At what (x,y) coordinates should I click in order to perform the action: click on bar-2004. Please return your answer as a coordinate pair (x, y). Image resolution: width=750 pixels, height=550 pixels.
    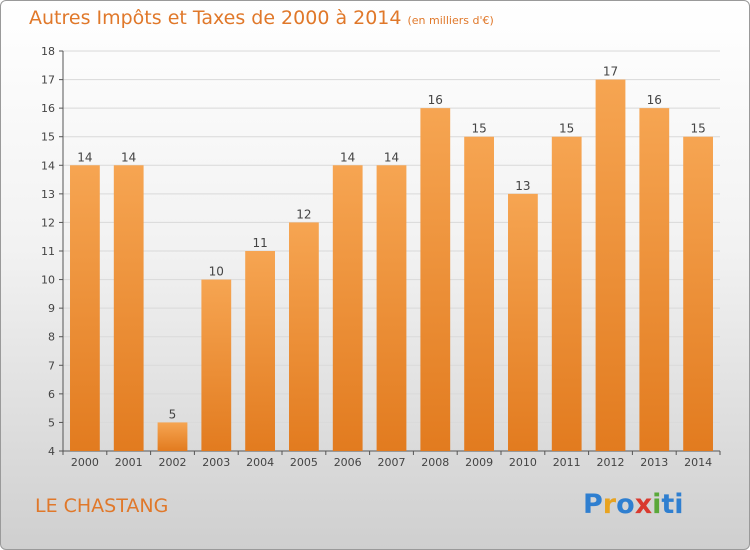
    Looking at the image, I should click on (260, 351).